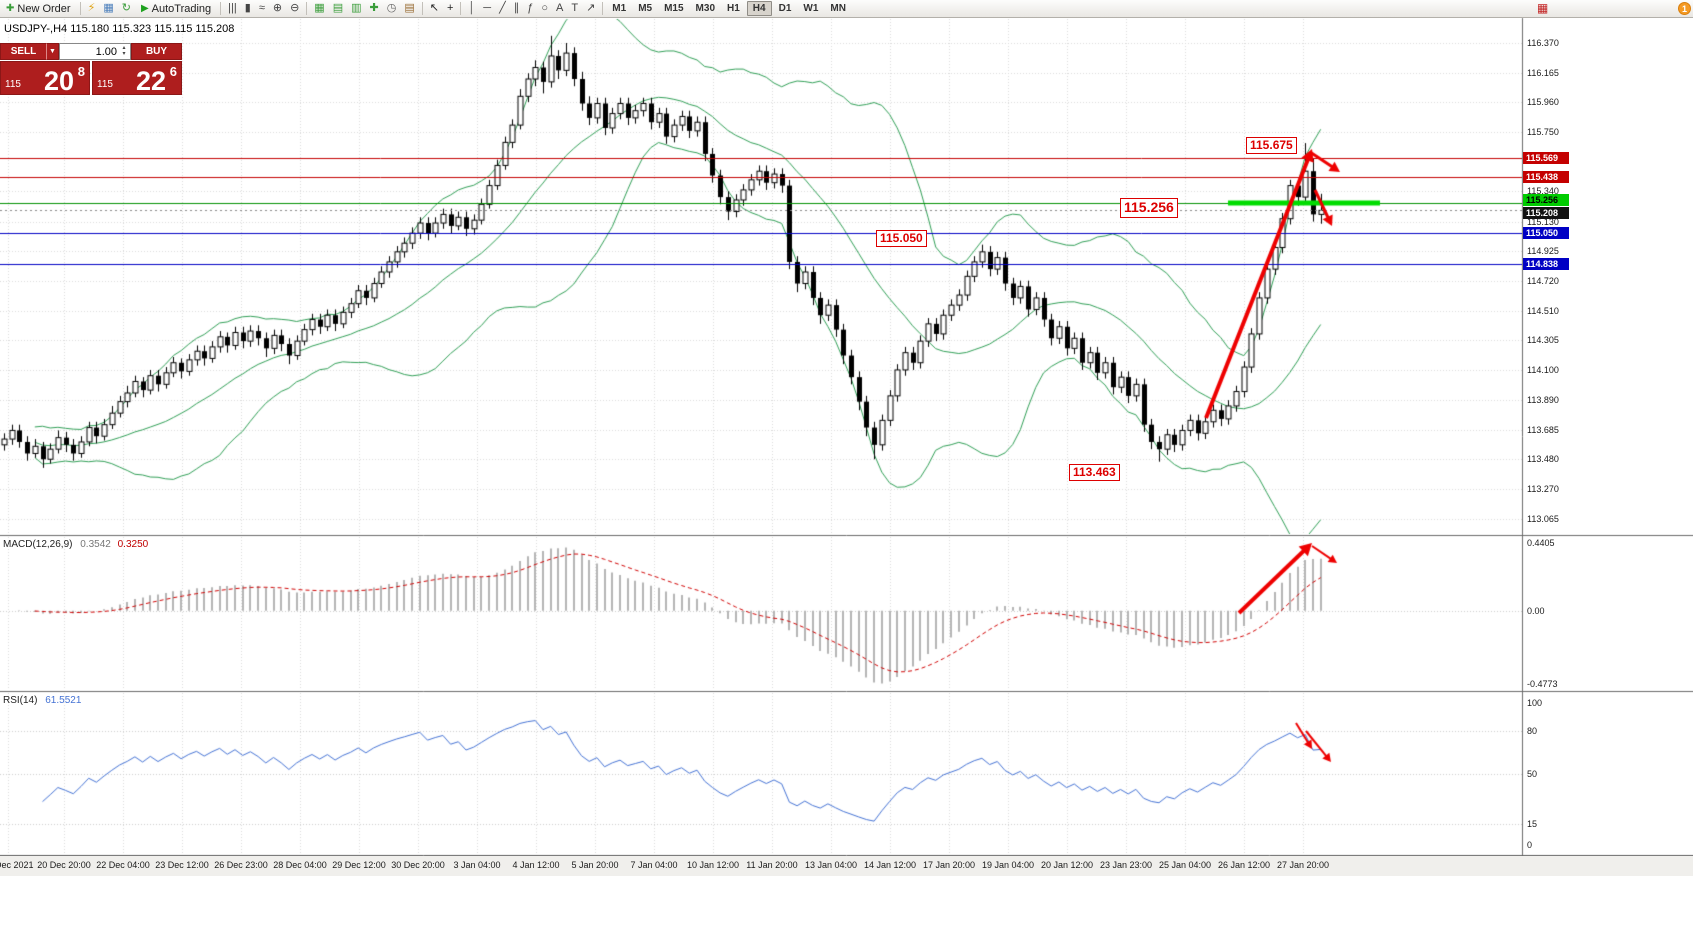 The width and height of the screenshot is (1693, 943). Describe the element at coordinates (91, 8) in the screenshot. I see `expert-advisors-icon: ⚡` at that location.